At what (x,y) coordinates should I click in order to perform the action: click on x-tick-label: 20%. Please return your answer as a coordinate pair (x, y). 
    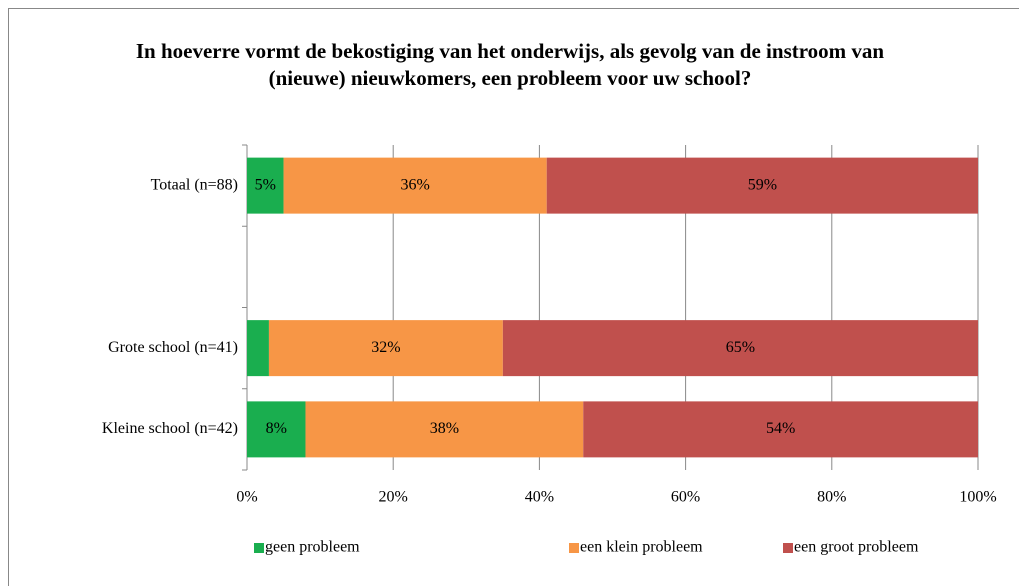
    Looking at the image, I should click on (393, 497).